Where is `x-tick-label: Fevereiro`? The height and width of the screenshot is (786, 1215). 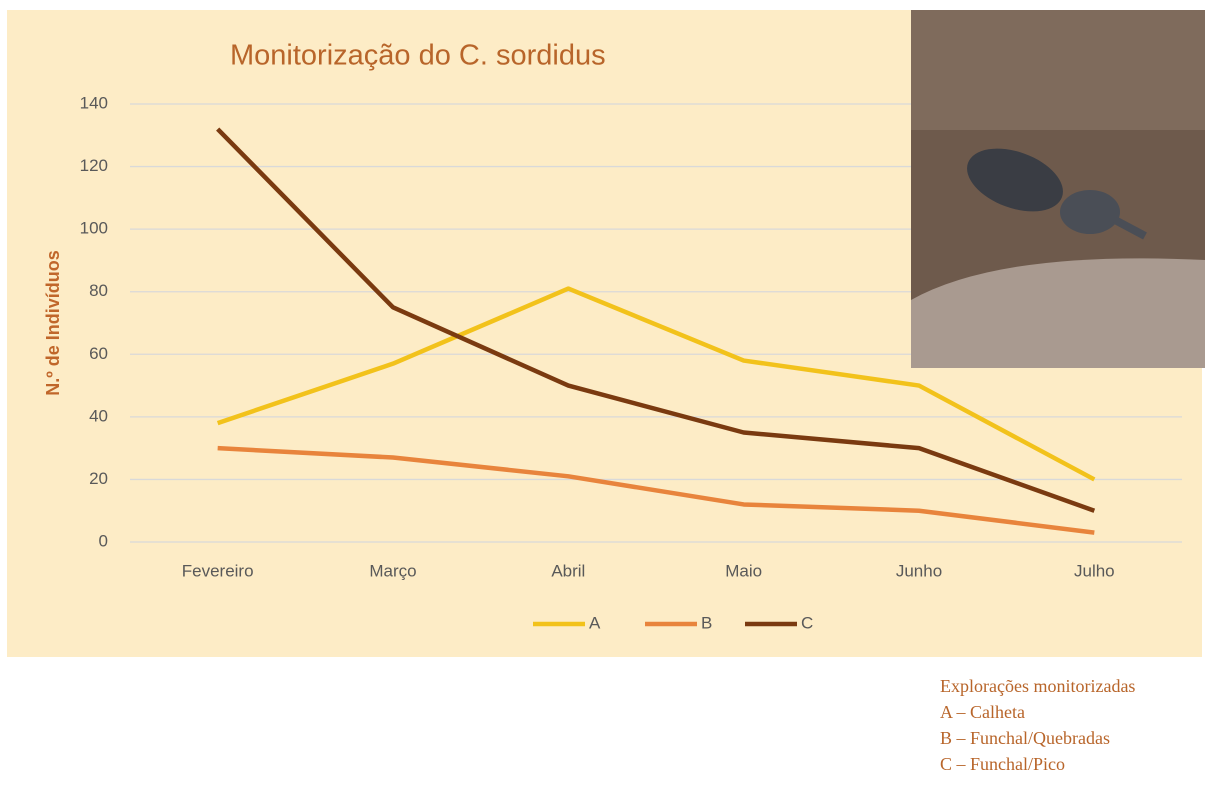 x-tick-label: Fevereiro is located at coordinates (218, 570).